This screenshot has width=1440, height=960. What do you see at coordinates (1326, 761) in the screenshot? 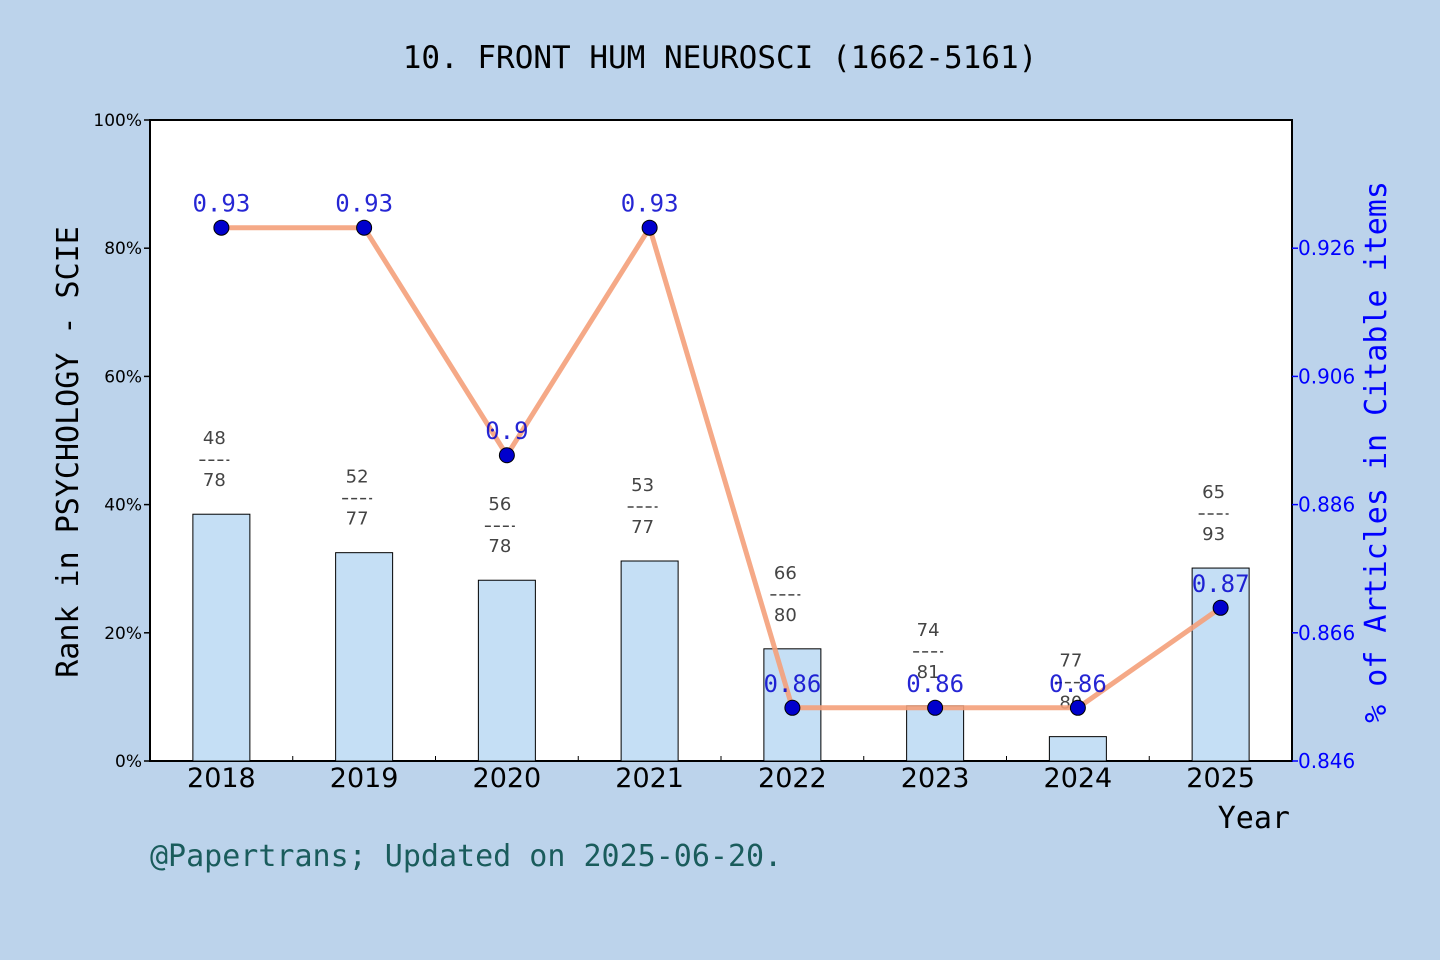
I see `y2-tick-label: 0.846` at bounding box center [1326, 761].